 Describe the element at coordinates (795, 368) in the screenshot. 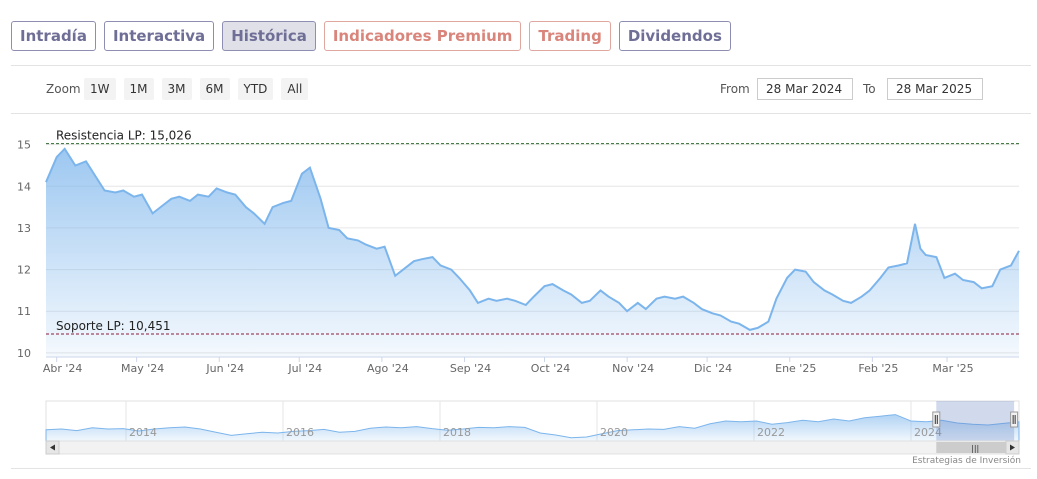

I see `x-tick-label: Ene '25` at that location.